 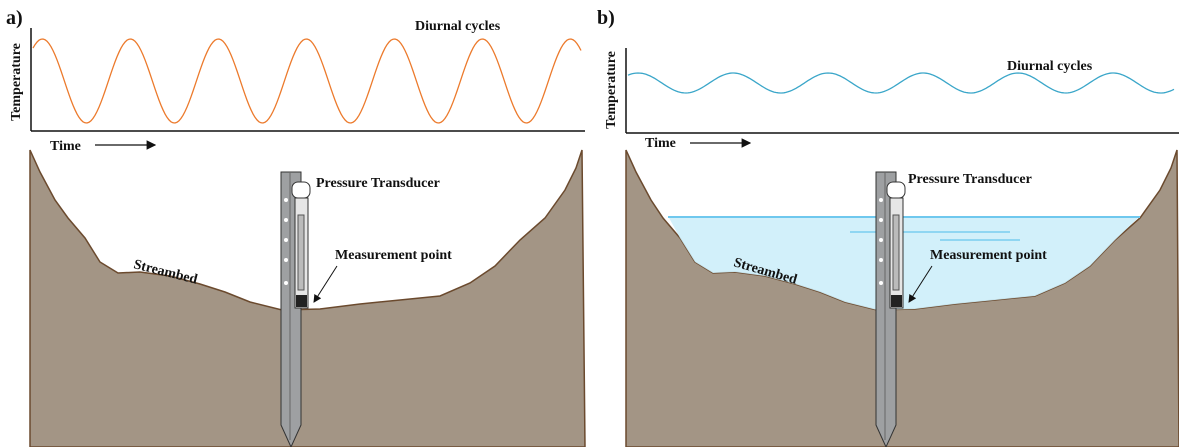 I want to click on panel-label: a), so click(x=14, y=18).